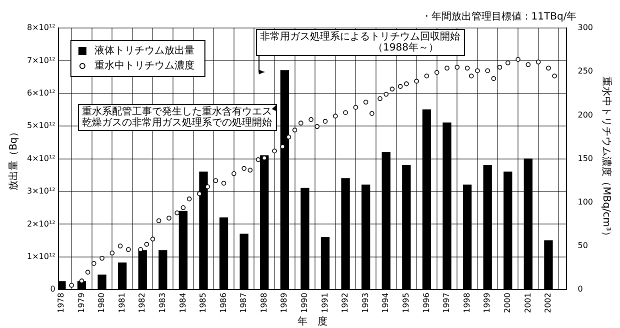  I want to click on annotation: 乾燥ガスの非常用ガス処理系での処理開始, so click(177, 122).